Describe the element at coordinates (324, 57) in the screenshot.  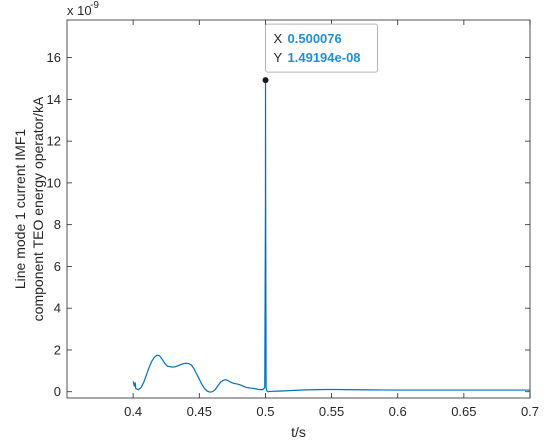
I see `datatip-y-value: 1.49194e-08` at that location.